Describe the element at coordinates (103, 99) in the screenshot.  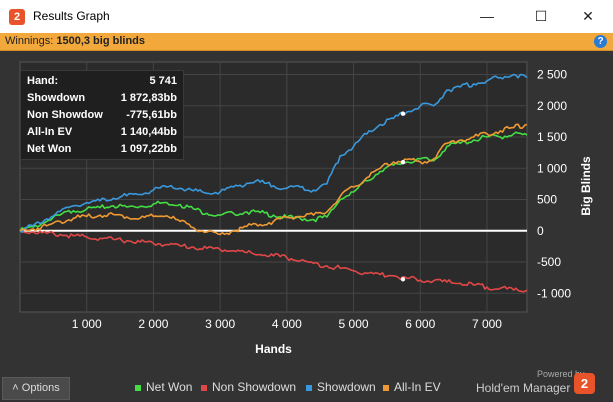
I see `hud-row-showdown: Showdown 1 872,83bb` at that location.